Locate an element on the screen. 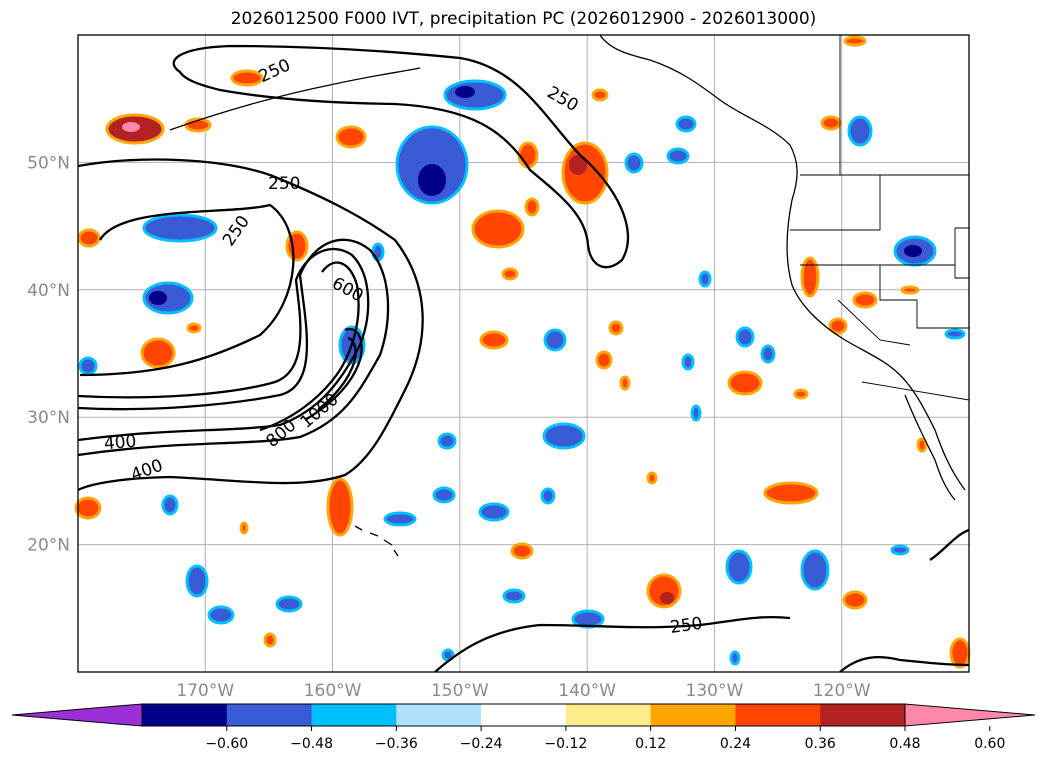  ivt-contour-250-south is located at coordinates (612, 644).